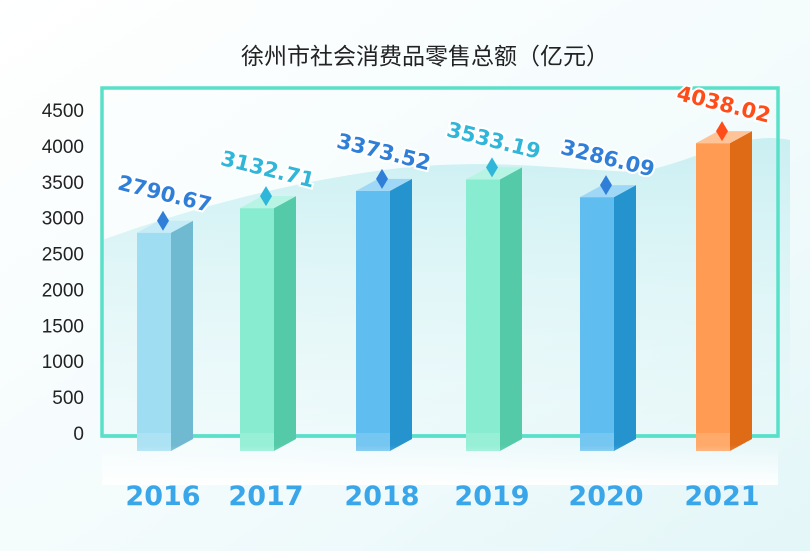 This screenshot has width=810, height=551. Describe the element at coordinates (63, 255) in the screenshot. I see `y-tick-label: 2500` at that location.